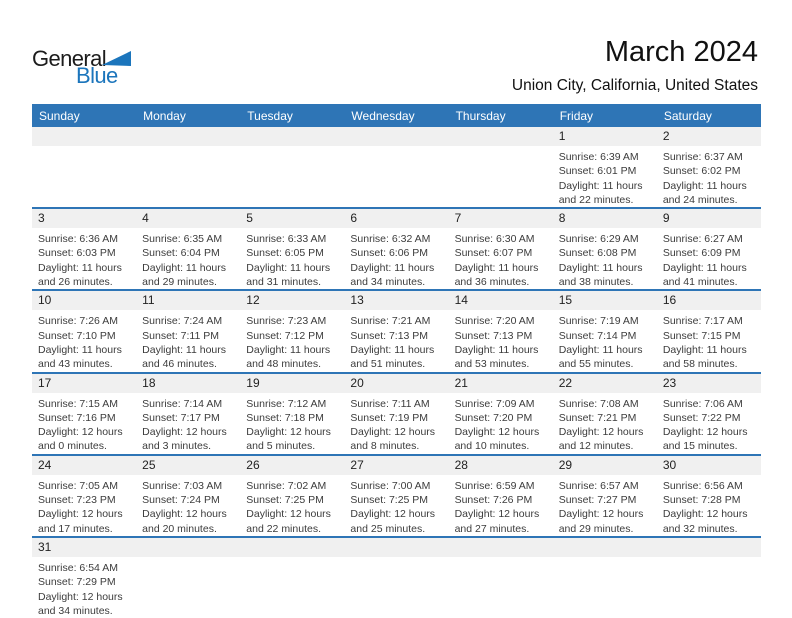 The width and height of the screenshot is (792, 618). What do you see at coordinates (75, 364) in the screenshot?
I see `sun-times-line: and 43 minutes.` at bounding box center [75, 364].